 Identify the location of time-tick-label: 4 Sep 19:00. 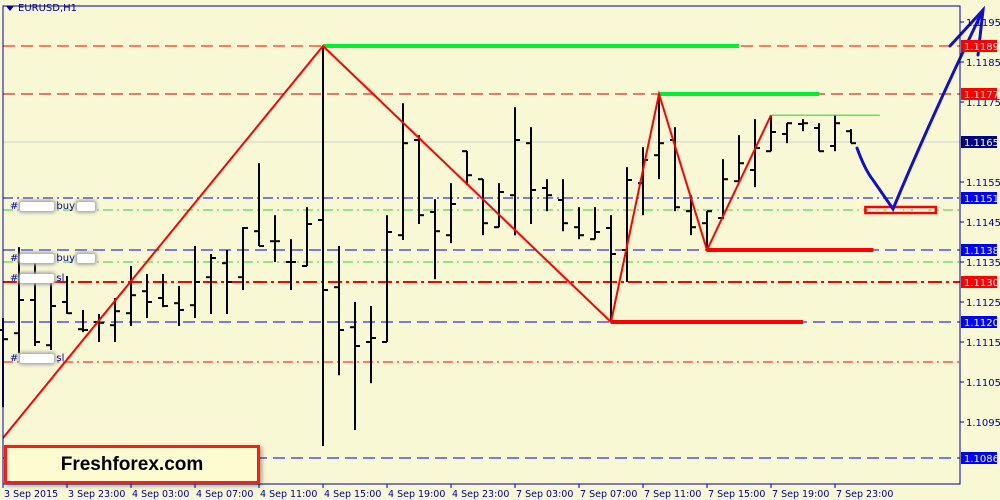
(416, 494).